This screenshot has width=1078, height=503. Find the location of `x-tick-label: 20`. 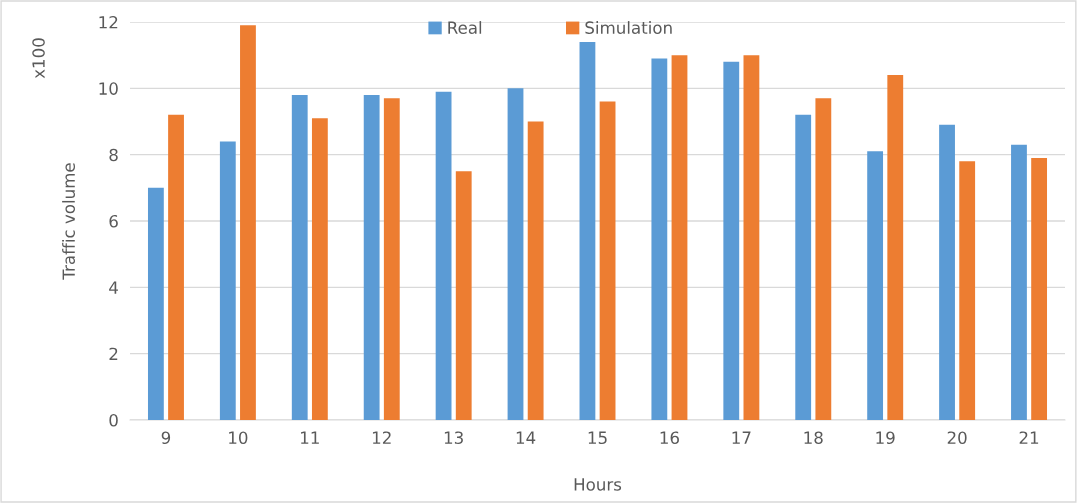

x-tick-label: 20 is located at coordinates (957, 438).